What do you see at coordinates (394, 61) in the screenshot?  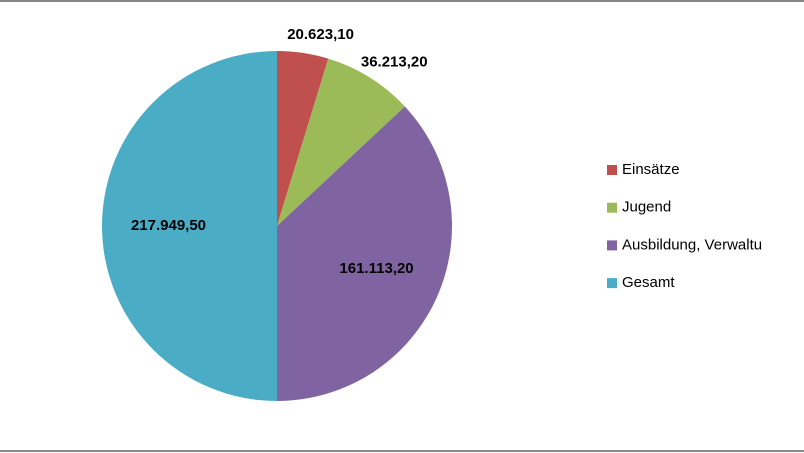 I see `data-label: 36.213,20` at bounding box center [394, 61].